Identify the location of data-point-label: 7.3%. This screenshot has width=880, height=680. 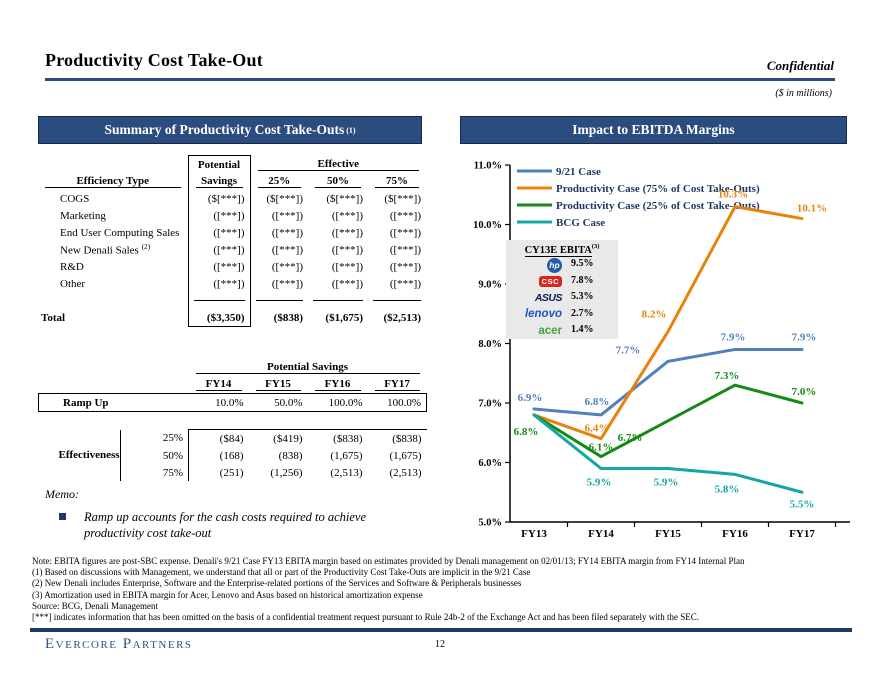
(727, 376).